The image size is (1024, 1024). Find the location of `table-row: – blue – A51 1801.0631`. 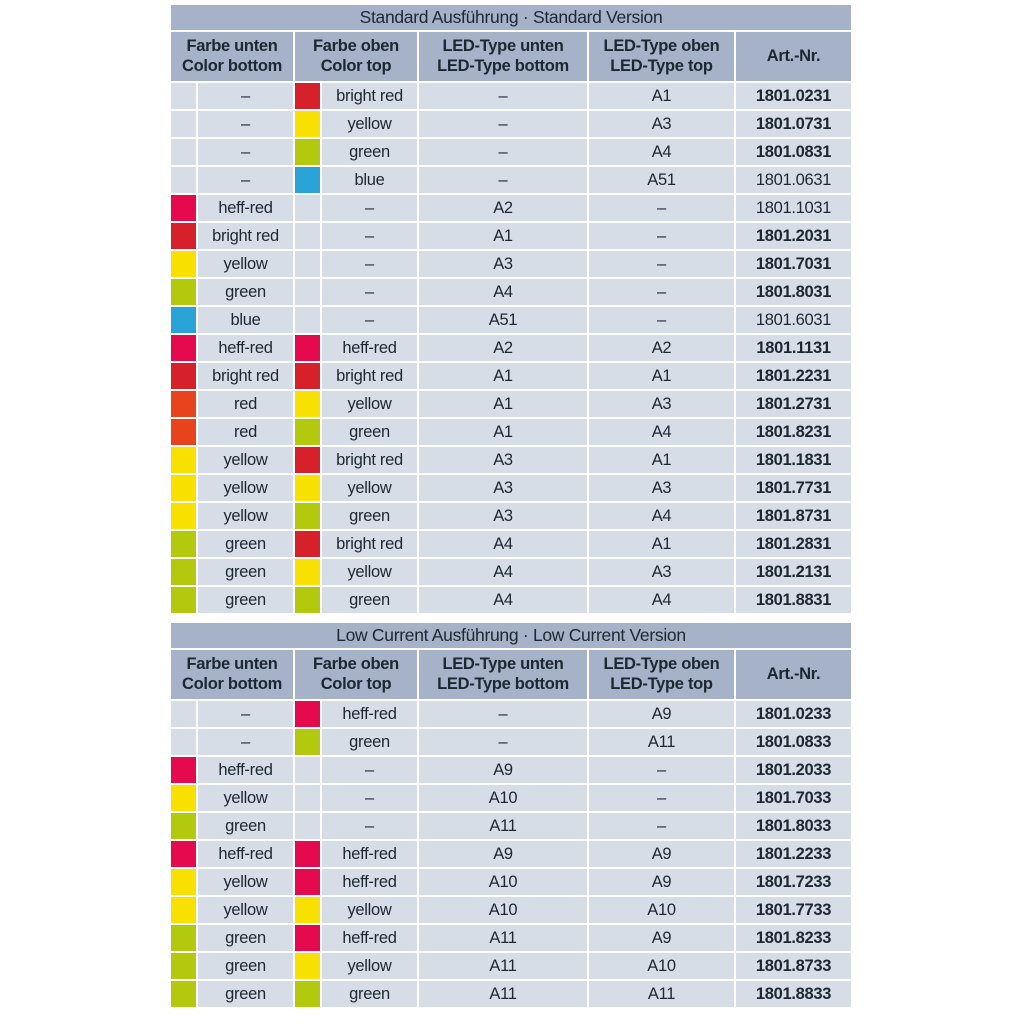

table-row: – blue – A51 1801.0631 is located at coordinates (511, 180).